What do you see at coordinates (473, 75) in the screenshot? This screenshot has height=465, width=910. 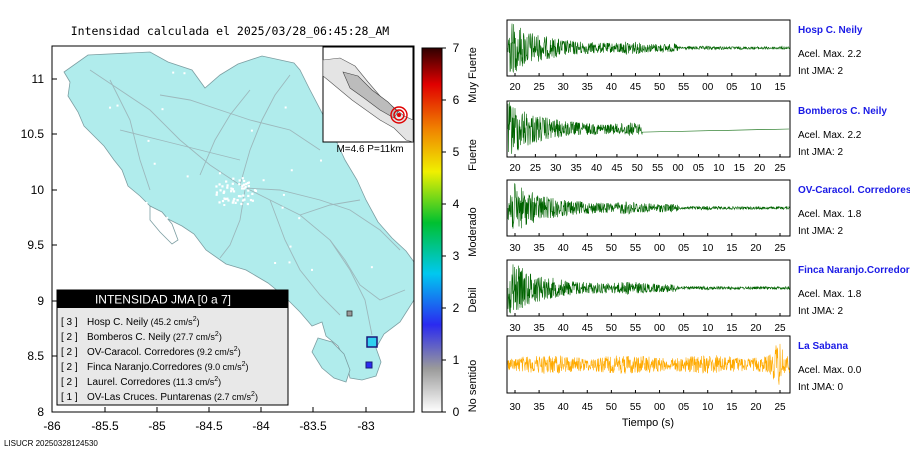 I see `colorbar-category-label: Muy Fuerte` at bounding box center [473, 75].